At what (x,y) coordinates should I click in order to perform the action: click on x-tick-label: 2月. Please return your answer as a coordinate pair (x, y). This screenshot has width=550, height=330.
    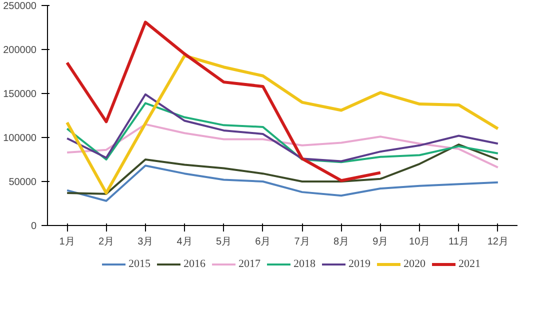
    Looking at the image, I should click on (106, 242).